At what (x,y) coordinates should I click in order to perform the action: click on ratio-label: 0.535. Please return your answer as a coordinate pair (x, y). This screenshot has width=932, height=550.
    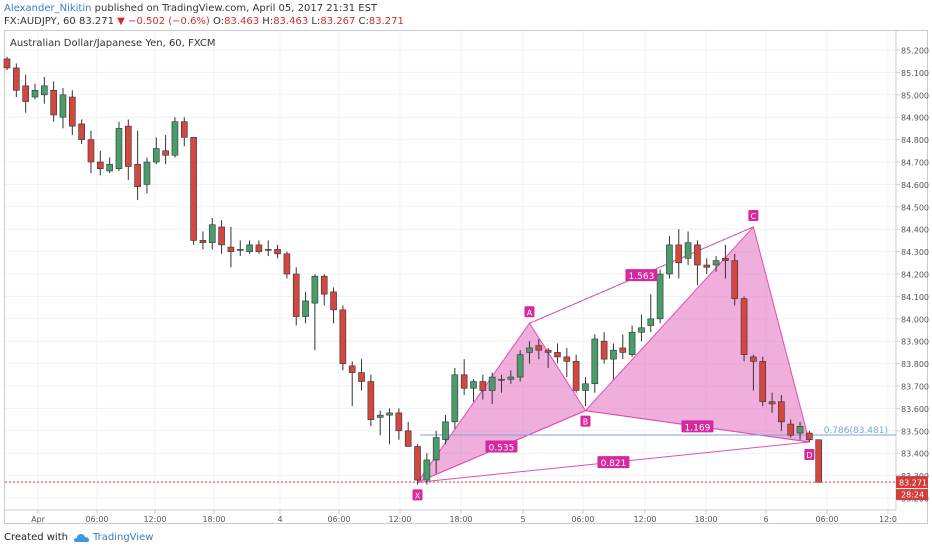
    Looking at the image, I should click on (501, 446).